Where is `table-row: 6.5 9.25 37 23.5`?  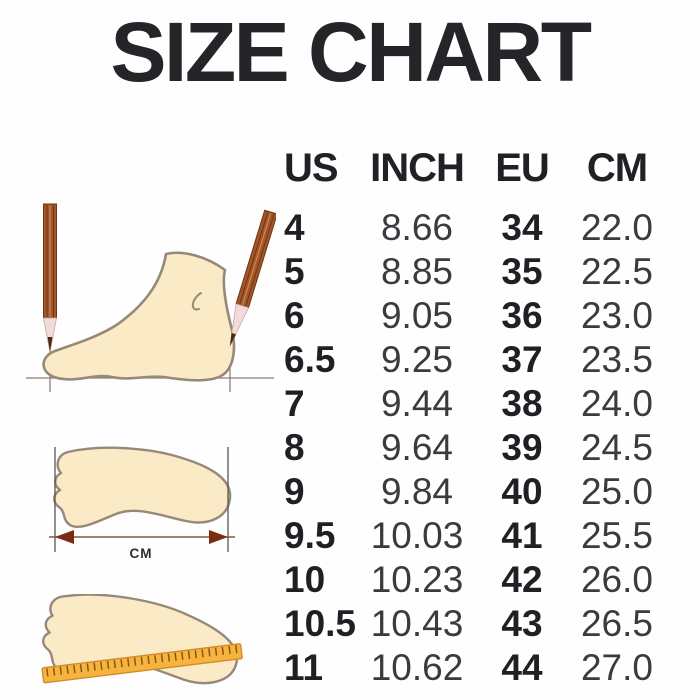 table-row: 6.5 9.25 37 23.5 is located at coordinates (468, 359).